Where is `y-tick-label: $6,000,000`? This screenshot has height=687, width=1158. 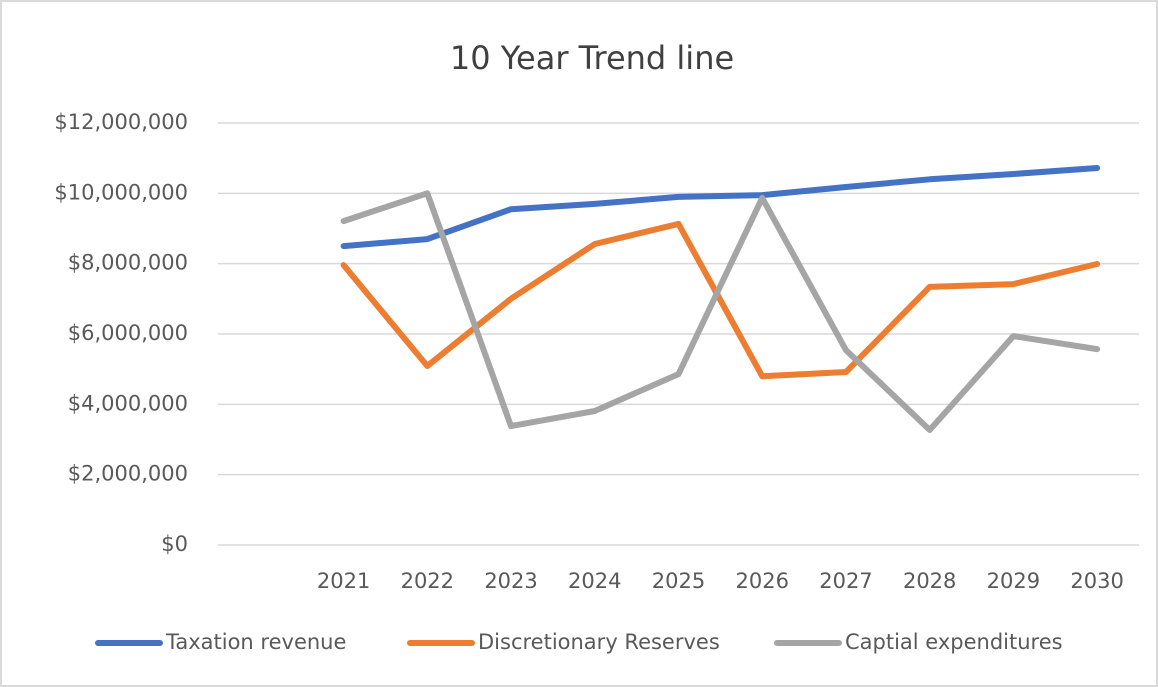 y-tick-label: $6,000,000 is located at coordinates (128, 333).